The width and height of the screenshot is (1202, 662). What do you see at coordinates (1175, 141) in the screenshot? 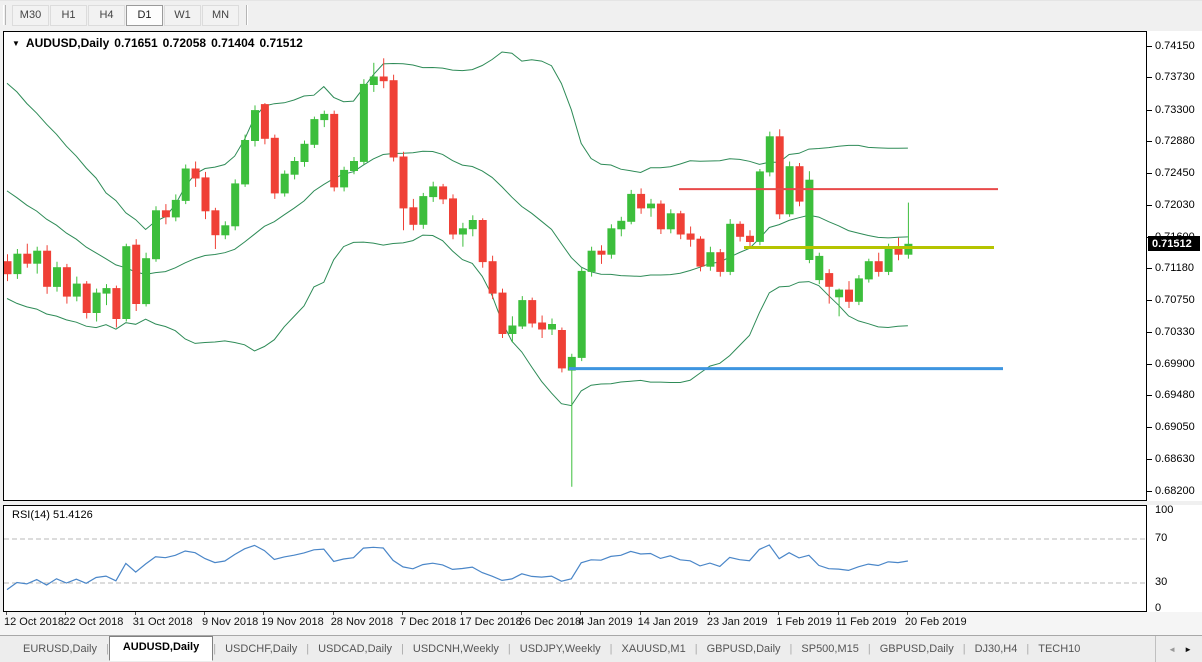
I see `price-tick-label: 0.72880` at bounding box center [1175, 141].